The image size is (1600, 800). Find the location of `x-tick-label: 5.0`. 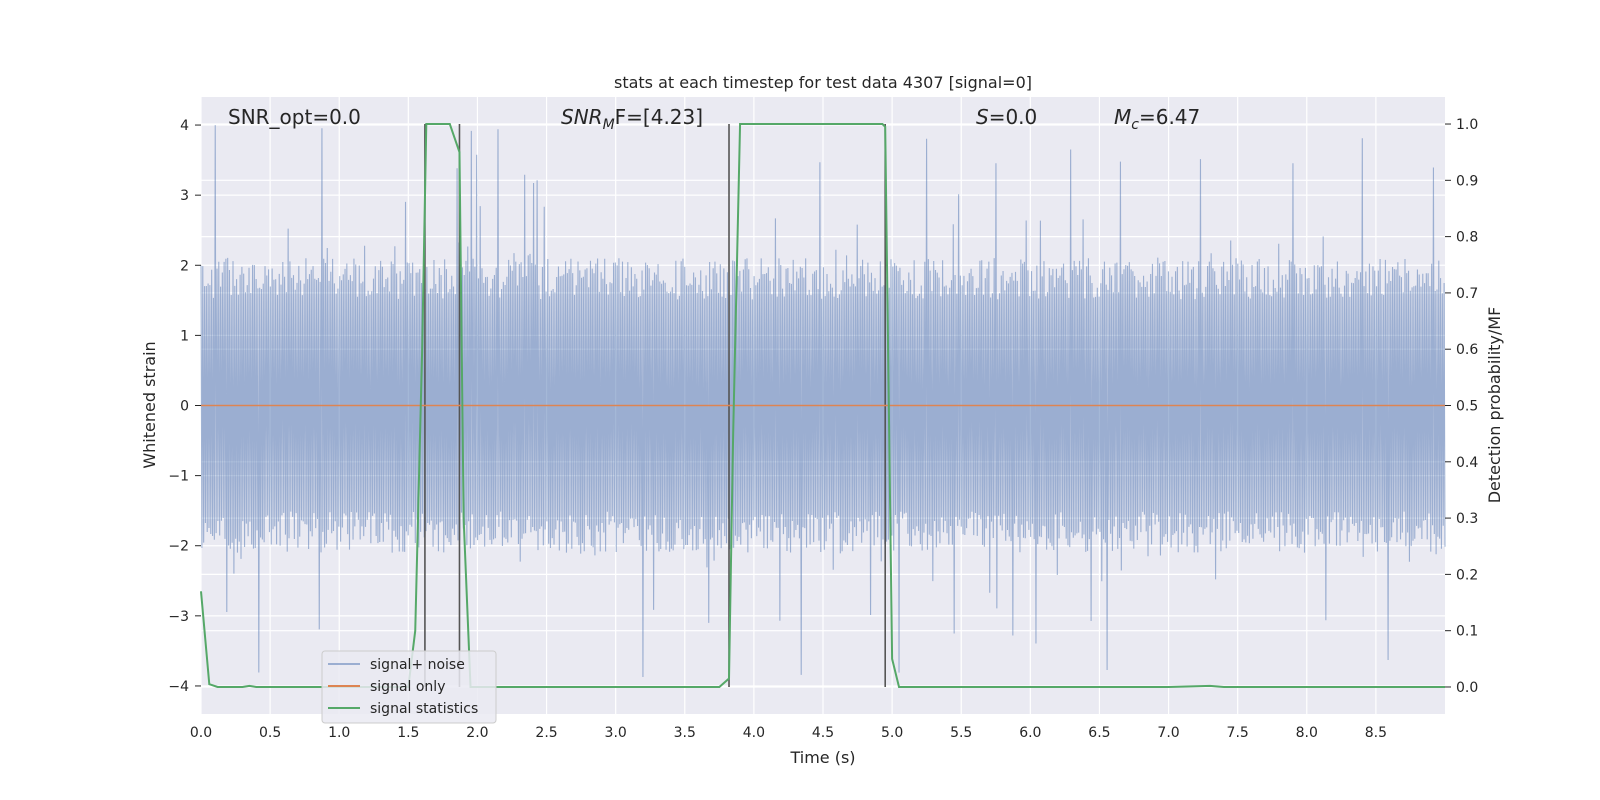

x-tick-label: 5.0 is located at coordinates (892, 733).